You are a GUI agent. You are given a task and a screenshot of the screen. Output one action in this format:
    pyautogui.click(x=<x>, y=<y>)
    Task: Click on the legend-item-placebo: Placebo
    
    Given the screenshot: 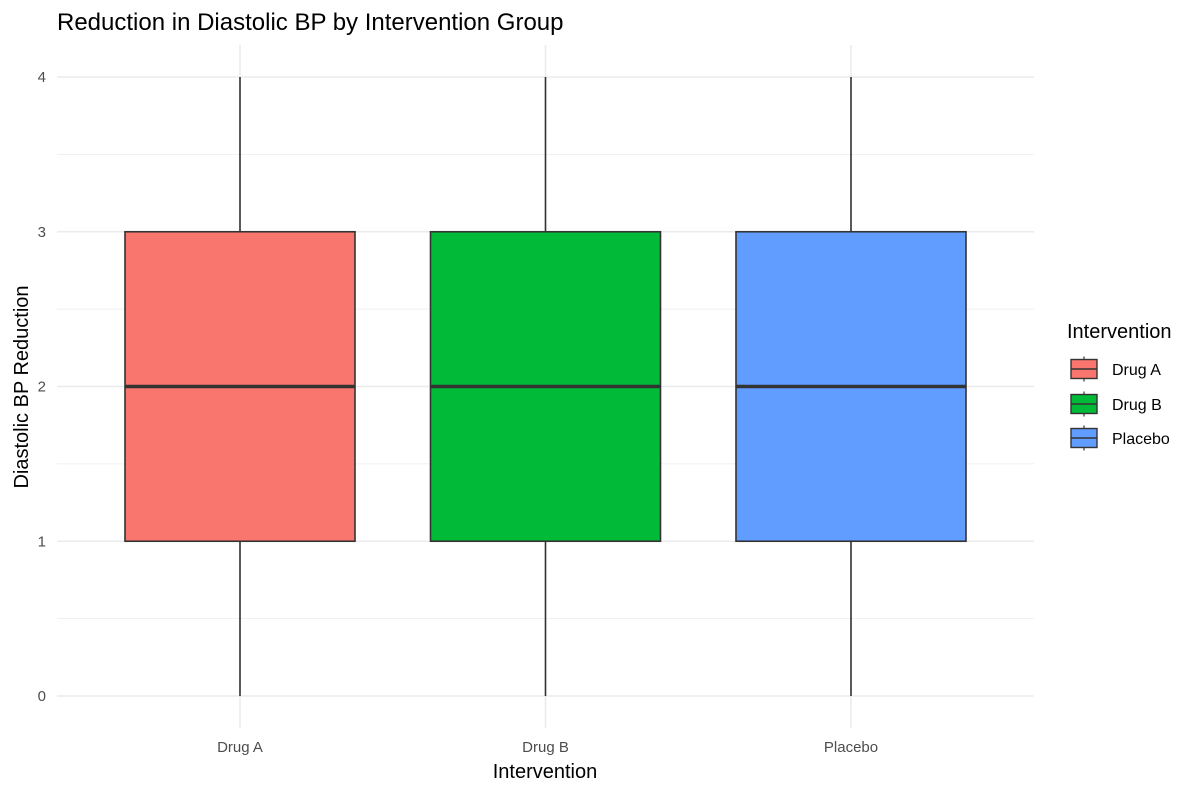 What is the action you would take?
    pyautogui.click(x=1120, y=438)
    